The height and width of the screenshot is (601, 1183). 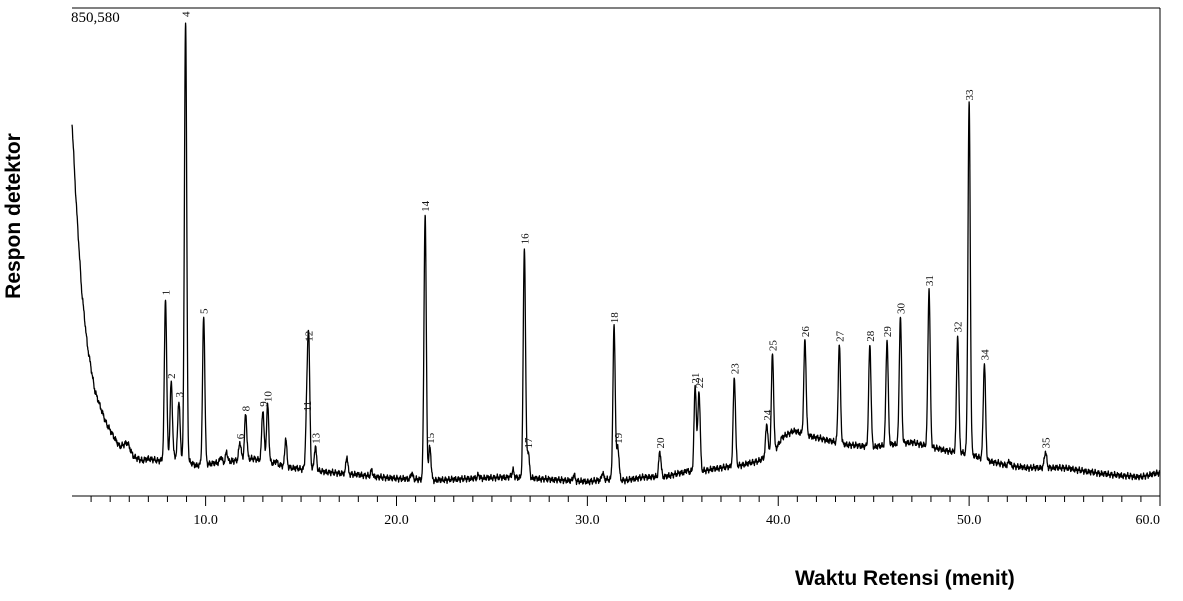 I want to click on peak-label-17: 17, so click(x=529, y=443).